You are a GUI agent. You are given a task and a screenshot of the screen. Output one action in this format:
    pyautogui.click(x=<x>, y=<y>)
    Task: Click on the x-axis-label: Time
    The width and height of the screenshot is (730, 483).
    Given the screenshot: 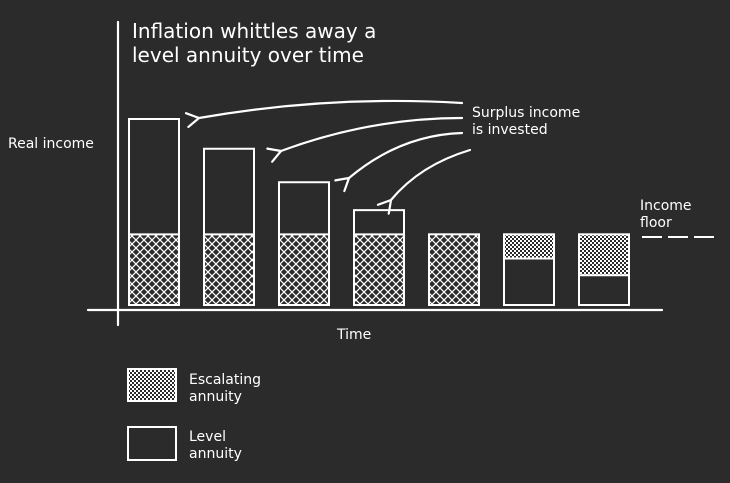 What is the action you would take?
    pyautogui.click(x=353, y=335)
    